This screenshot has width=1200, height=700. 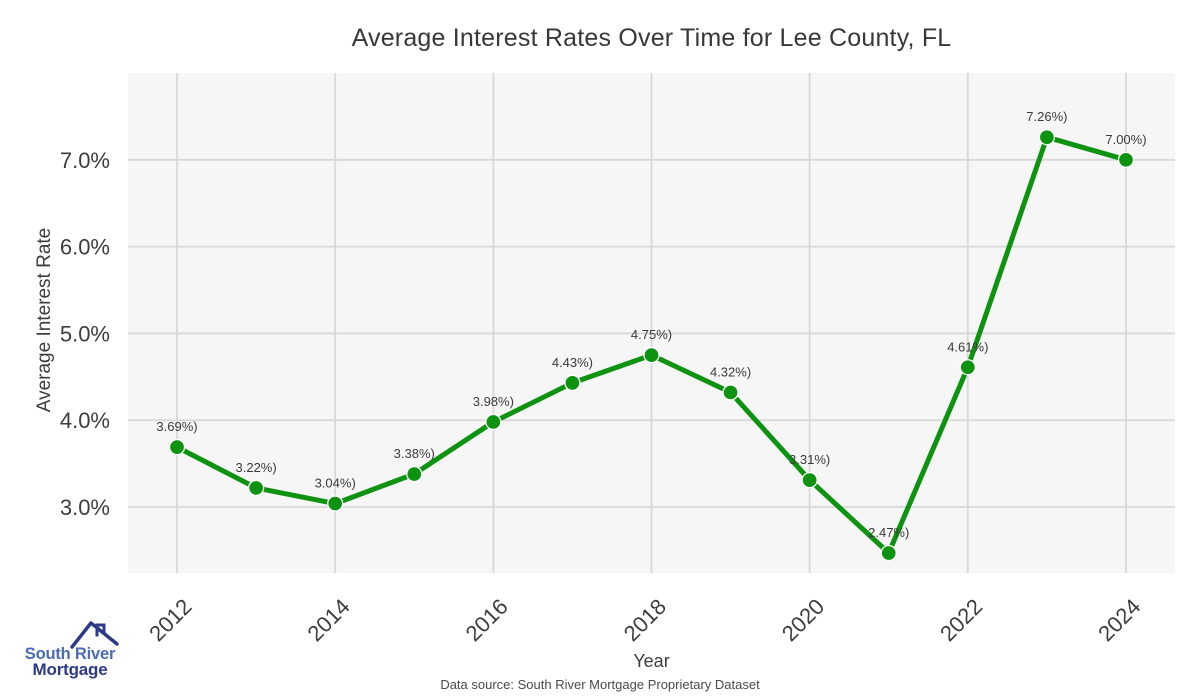 What do you see at coordinates (1125, 139) in the screenshot?
I see `data-point-label-2024: 7.00%)` at bounding box center [1125, 139].